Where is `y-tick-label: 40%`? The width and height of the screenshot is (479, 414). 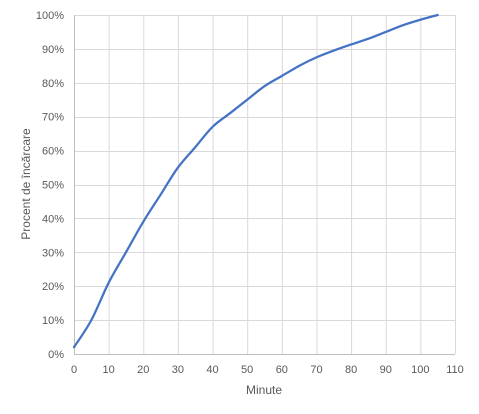
y-tick-label: 40% is located at coordinates (53, 219).